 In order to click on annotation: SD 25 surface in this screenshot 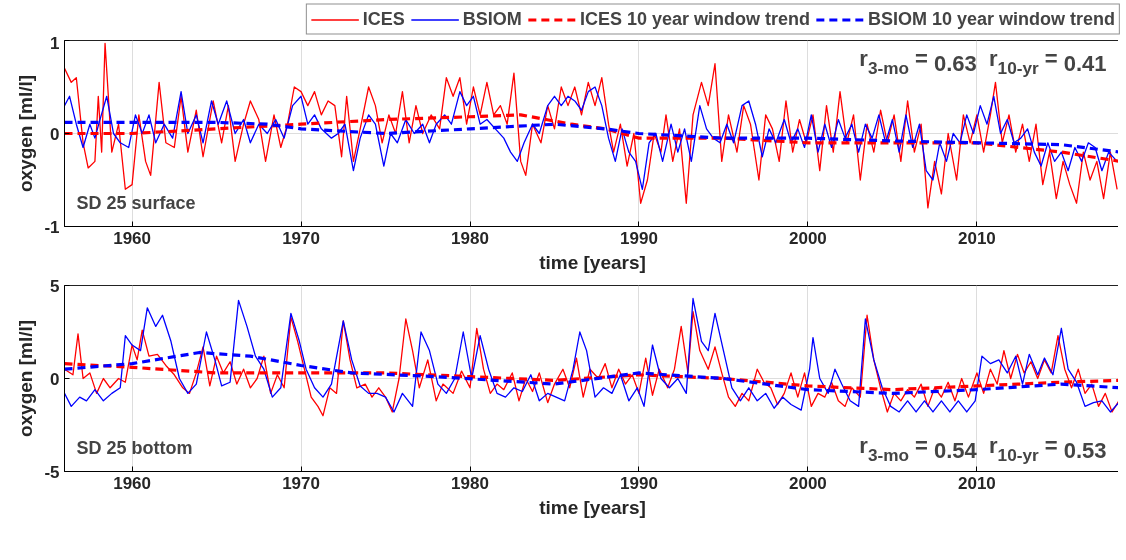, I will do `click(136, 202)`.